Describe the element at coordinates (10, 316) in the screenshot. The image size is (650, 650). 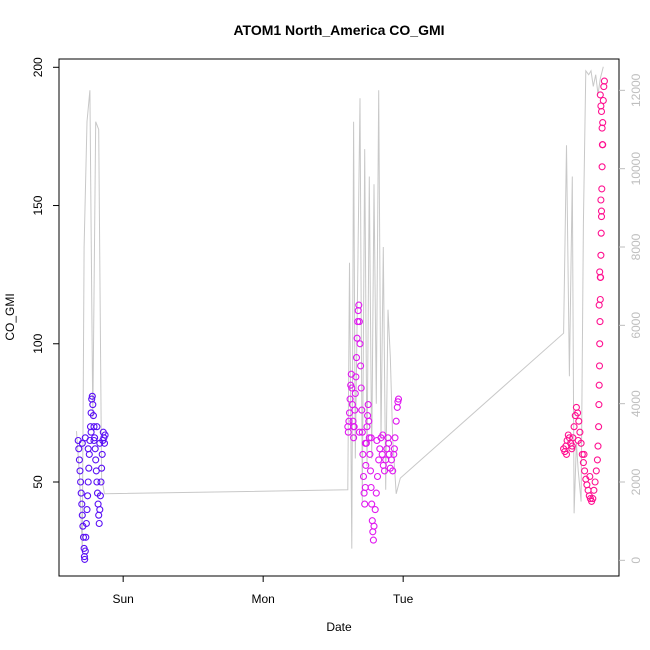
I see `y-axis-label: CO_GMI` at that location.